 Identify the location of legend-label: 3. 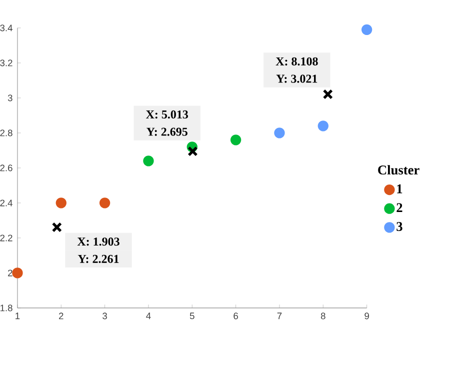
(399, 226).